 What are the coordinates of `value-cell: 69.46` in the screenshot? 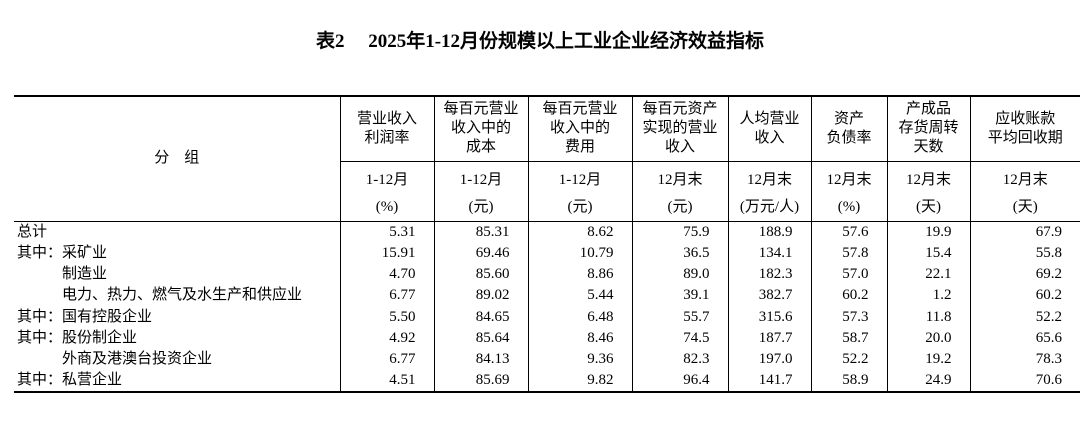 It's located at (480, 253).